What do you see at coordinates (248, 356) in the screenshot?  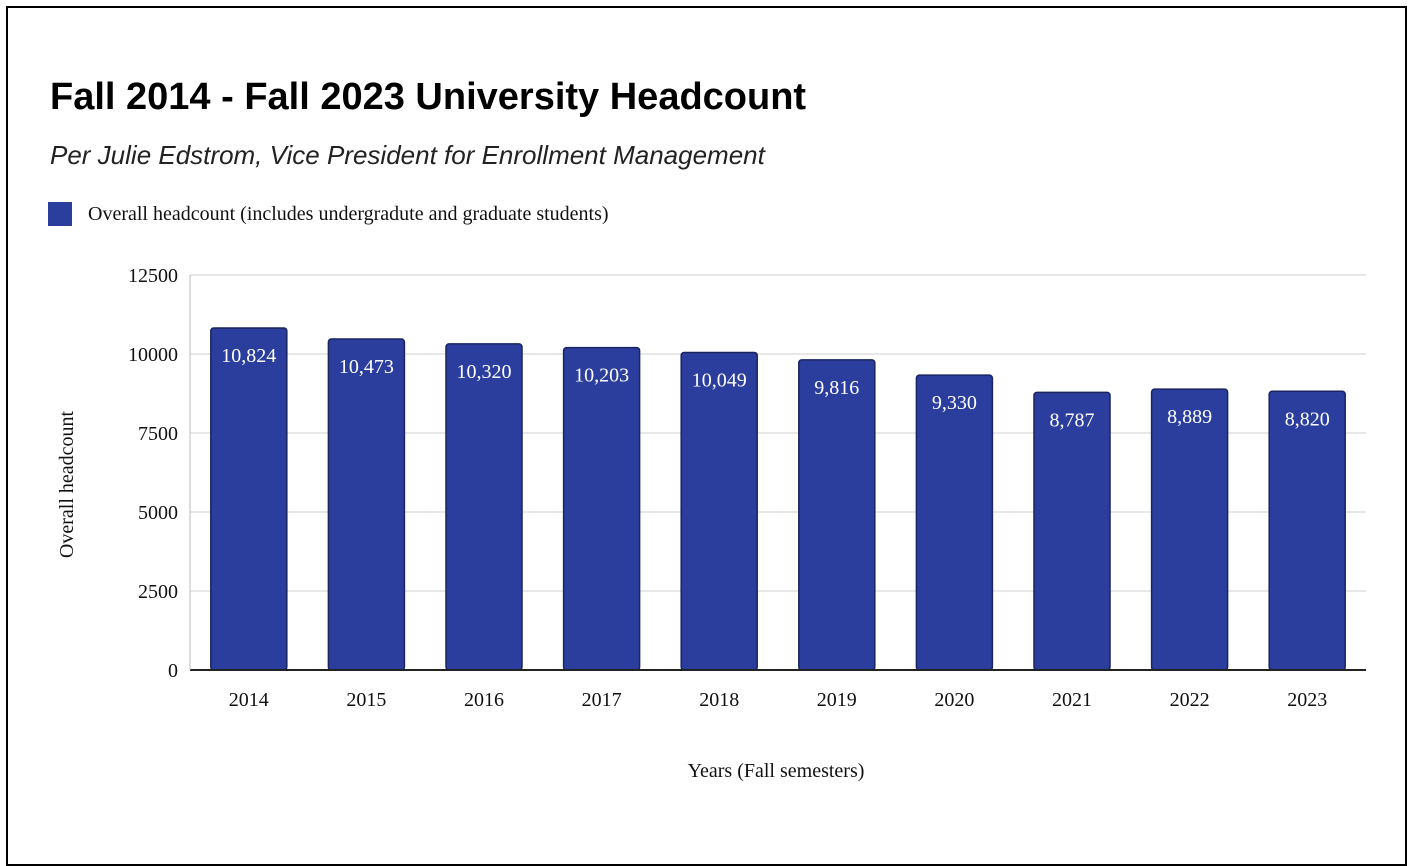 I see `bar-value-label: 10,824` at bounding box center [248, 356].